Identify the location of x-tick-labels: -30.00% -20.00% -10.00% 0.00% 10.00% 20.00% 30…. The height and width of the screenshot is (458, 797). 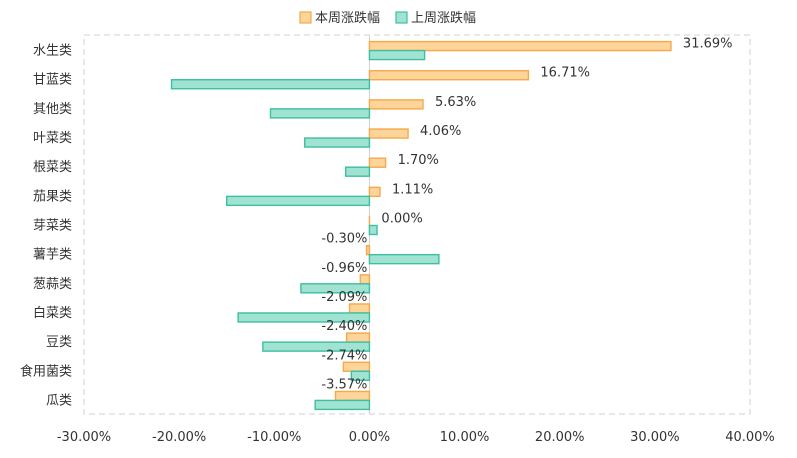
(416, 437).